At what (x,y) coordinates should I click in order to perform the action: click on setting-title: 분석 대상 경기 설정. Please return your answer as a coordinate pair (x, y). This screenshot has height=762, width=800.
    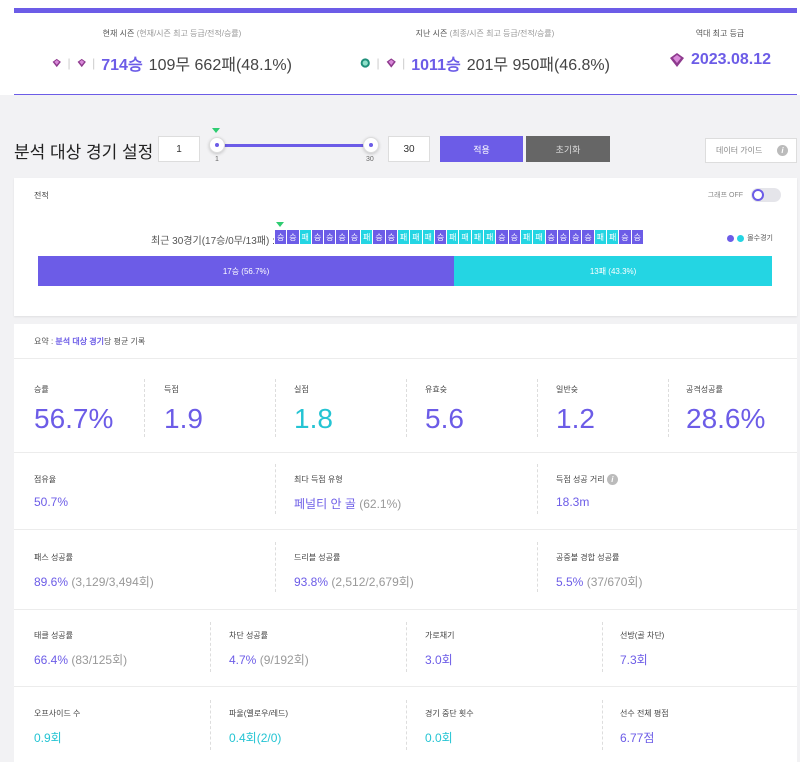
    Looking at the image, I should click on (84, 152).